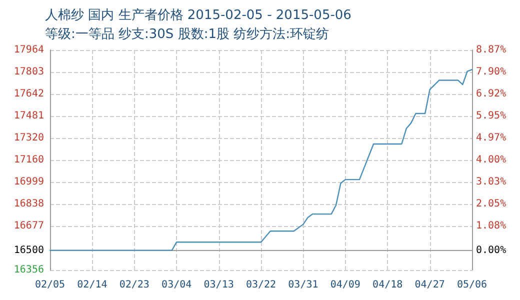 The width and height of the screenshot is (520, 300). I want to click on y2-tick-label: 5.95%, so click(491, 116).